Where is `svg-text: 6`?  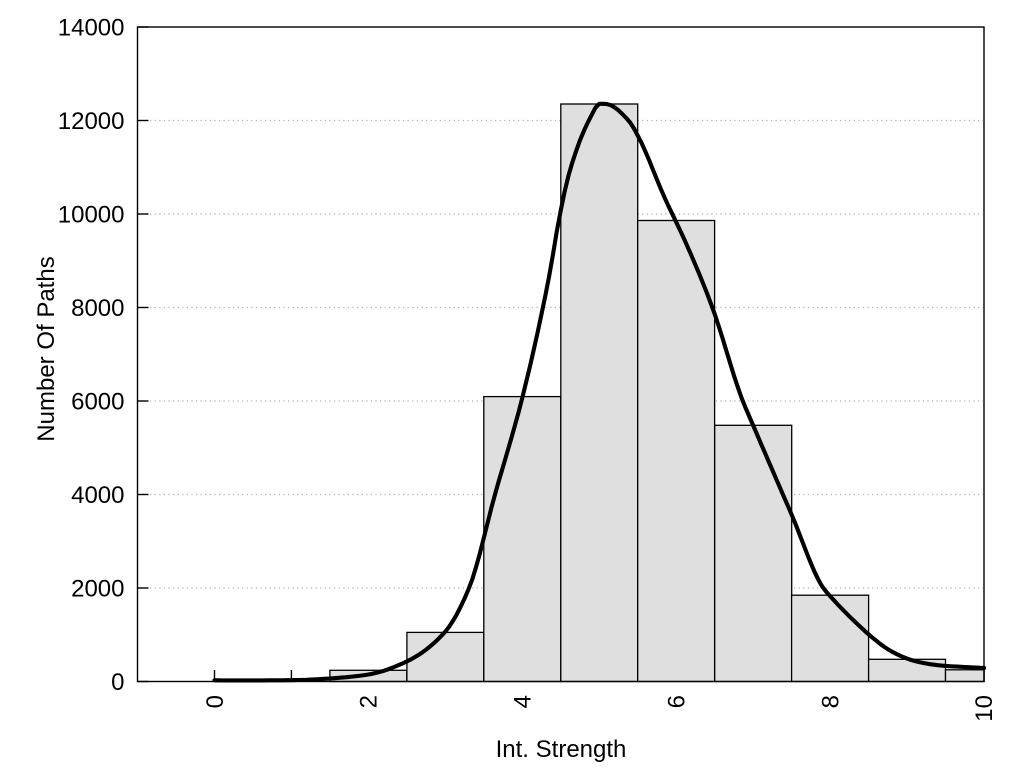 svg-text: 6 is located at coordinates (677, 701).